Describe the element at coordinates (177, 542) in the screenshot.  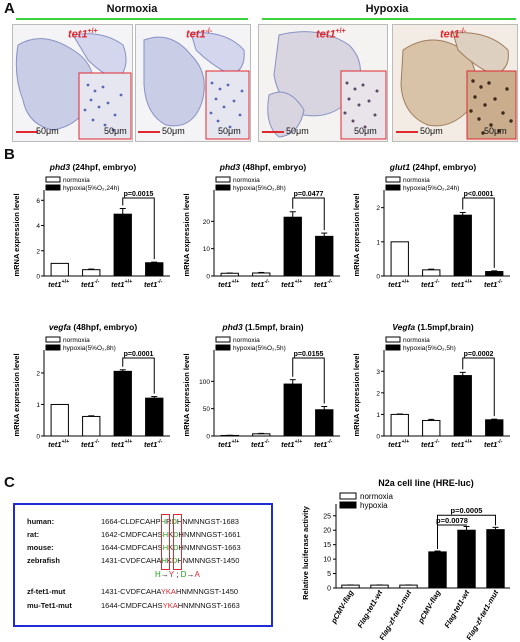
I see `highlight-box-d` at that location.